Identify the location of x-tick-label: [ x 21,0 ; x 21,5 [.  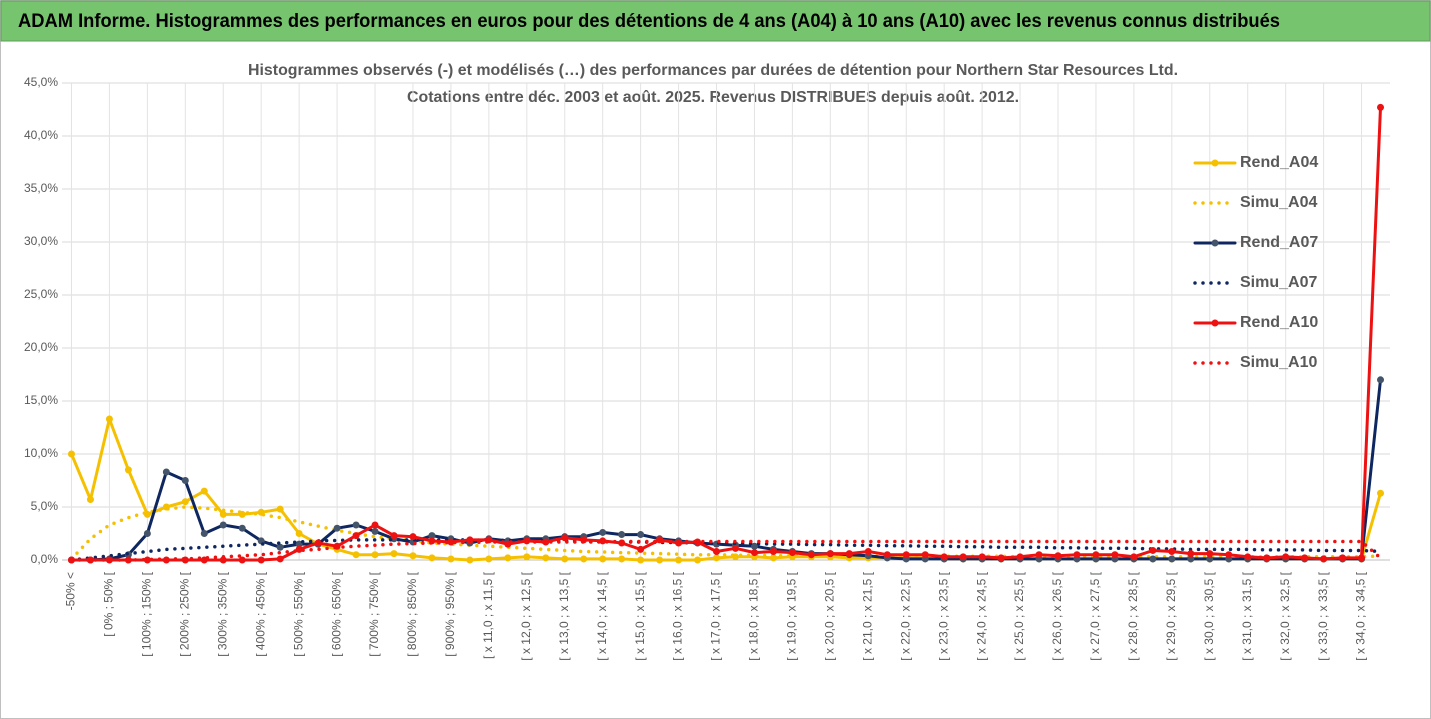
(867, 615).